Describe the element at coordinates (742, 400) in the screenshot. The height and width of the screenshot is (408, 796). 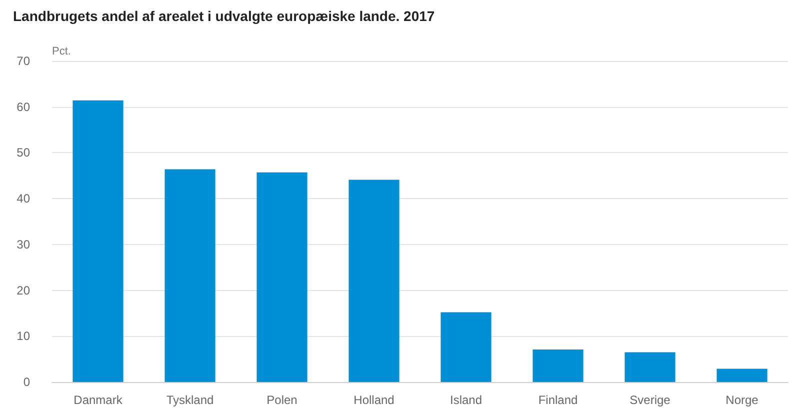
I see `x-tick-label: Norge` at that location.